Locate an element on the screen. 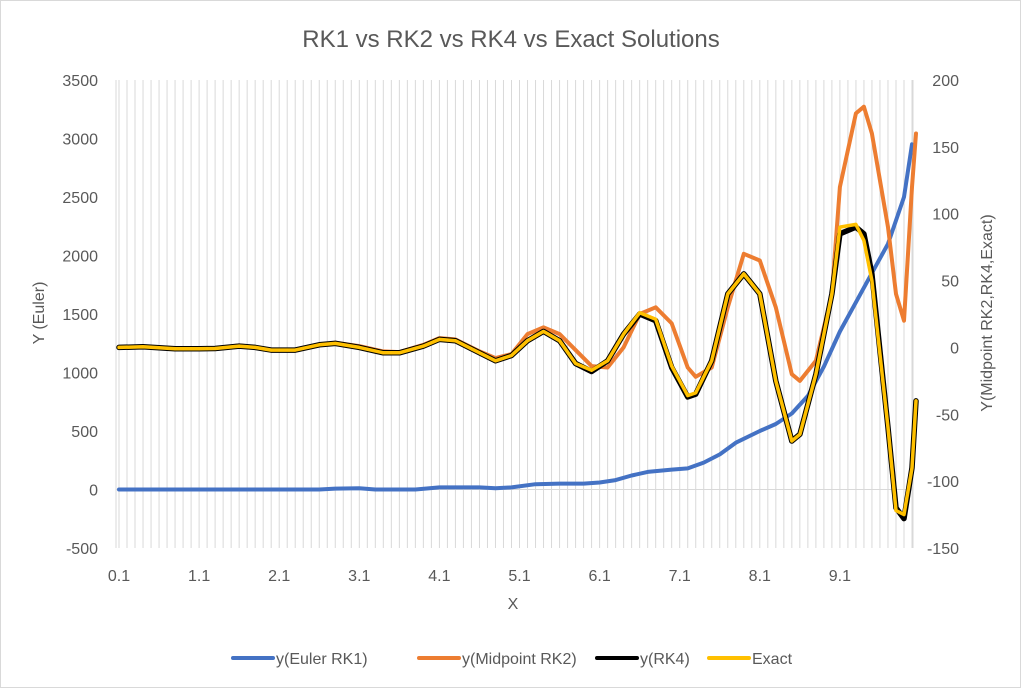  legend: y(Euler RK1) y(Midpoint RK2) y(RK4) Exact is located at coordinates (512, 659).